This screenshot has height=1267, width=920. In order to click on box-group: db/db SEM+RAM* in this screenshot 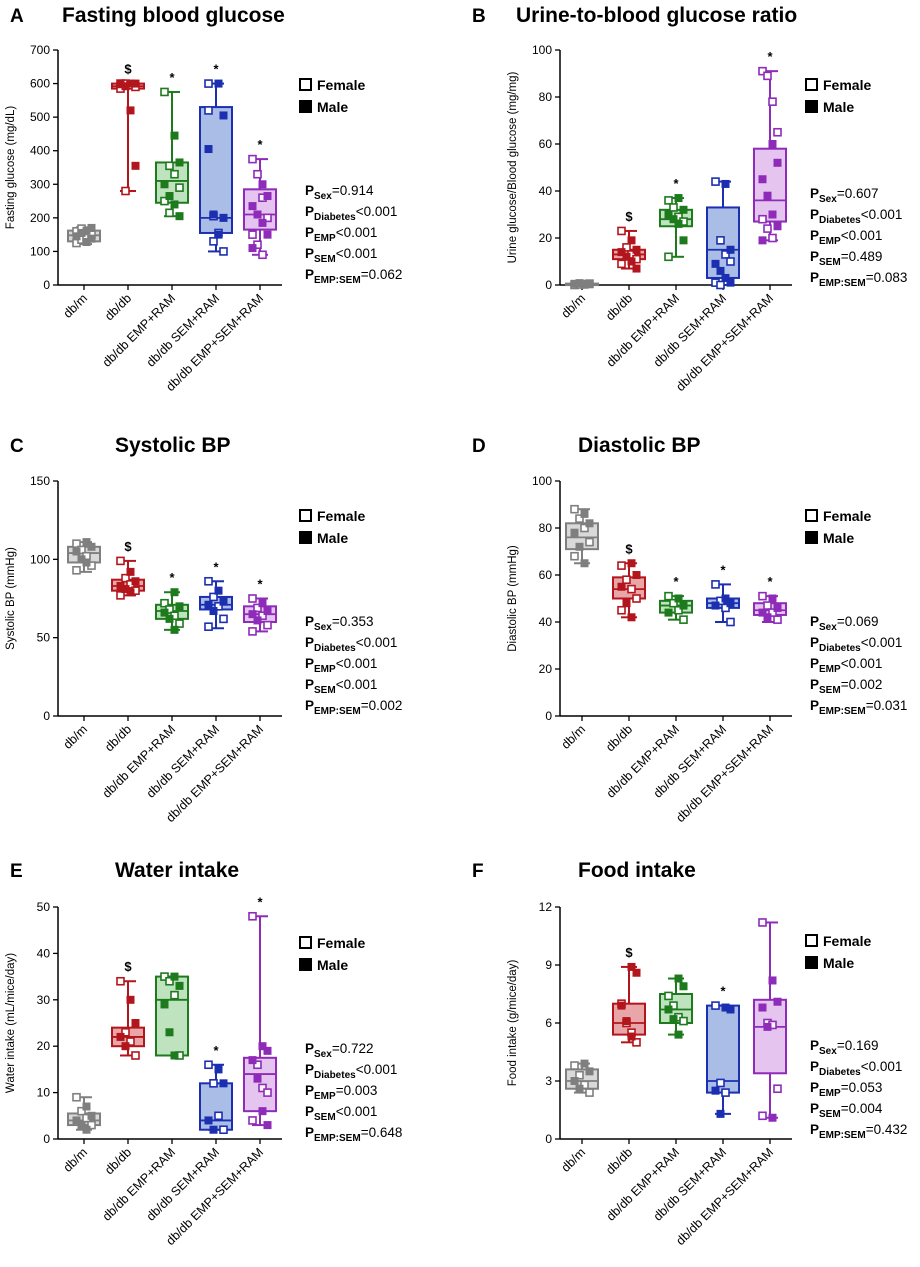, I will do `click(188, 216)`.